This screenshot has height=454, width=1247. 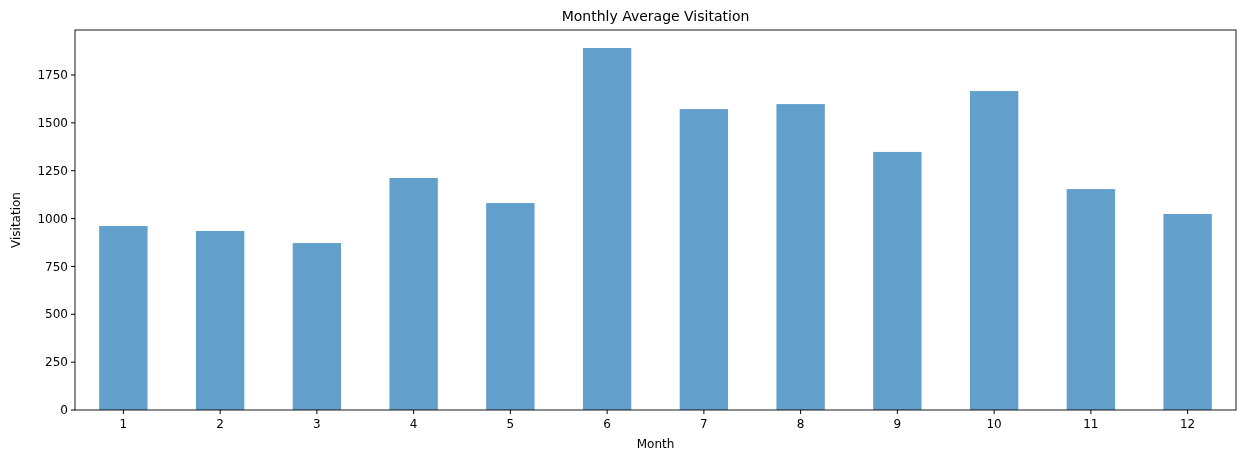 What do you see at coordinates (704, 424) in the screenshot?
I see `x-tick-label: 7` at bounding box center [704, 424].